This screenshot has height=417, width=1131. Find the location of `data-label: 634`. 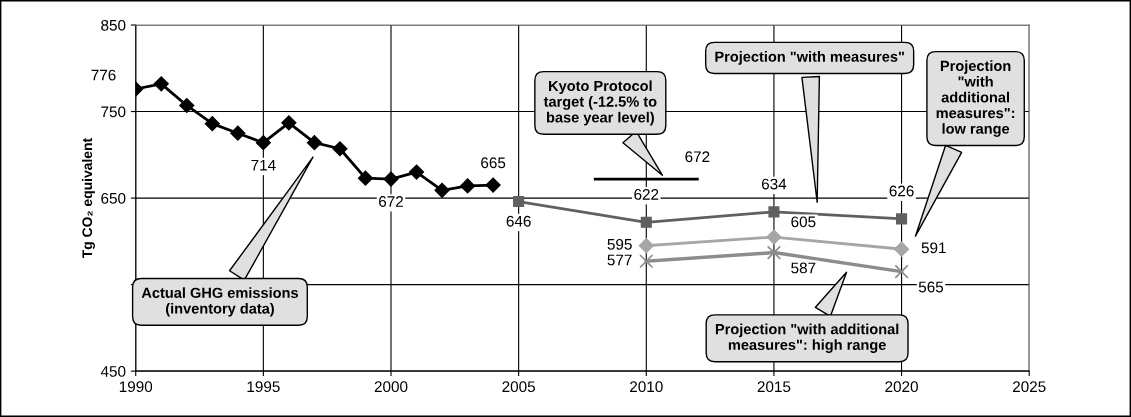

data-label: 634 is located at coordinates (774, 184).